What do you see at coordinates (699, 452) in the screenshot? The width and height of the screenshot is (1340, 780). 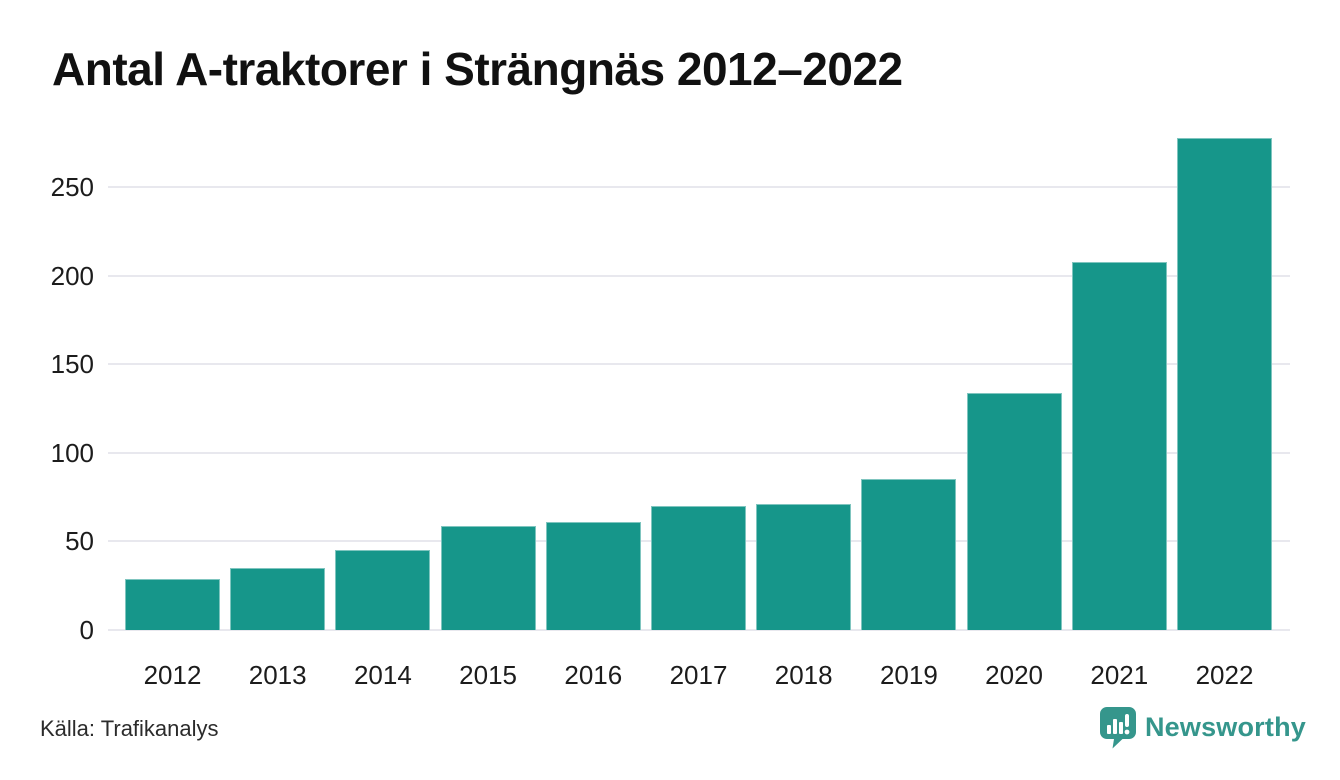 I see `gridline-y100` at bounding box center [699, 452].